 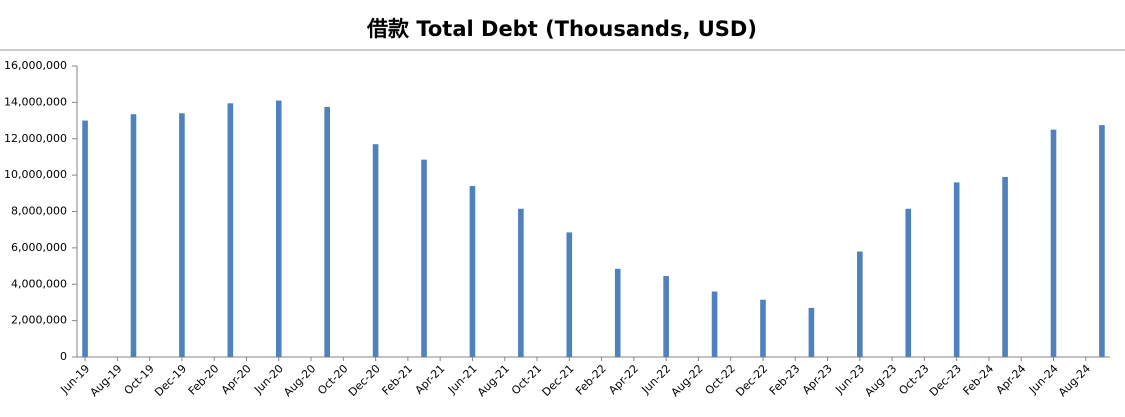 I want to click on x-tick-label: Feb-22, so click(x=591, y=380).